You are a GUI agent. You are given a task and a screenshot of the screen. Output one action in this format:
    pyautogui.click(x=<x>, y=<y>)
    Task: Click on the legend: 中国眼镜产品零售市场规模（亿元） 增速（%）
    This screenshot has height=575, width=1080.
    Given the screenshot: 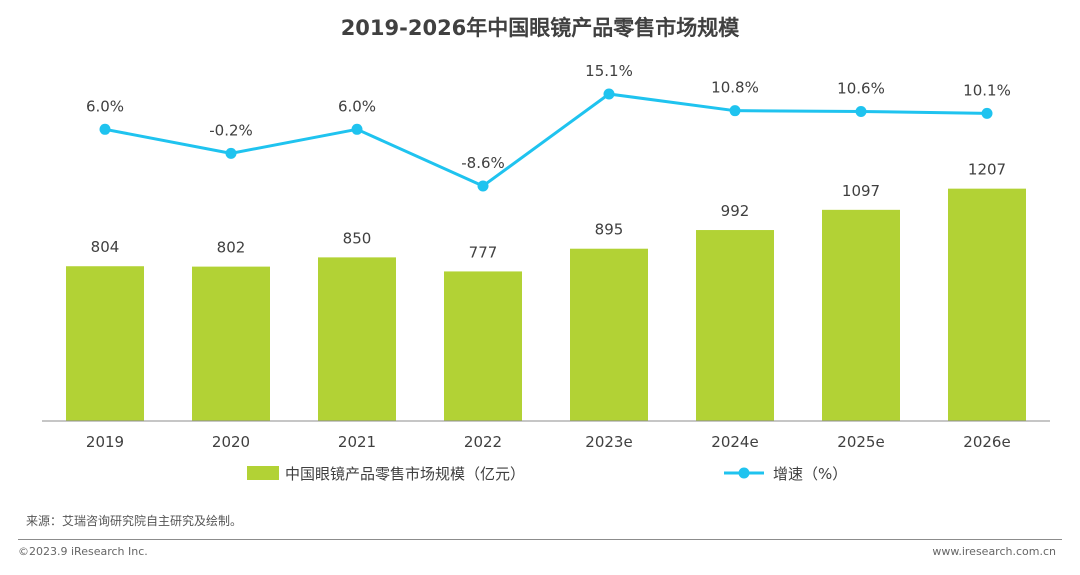 What is the action you would take?
    pyautogui.click(x=547, y=474)
    